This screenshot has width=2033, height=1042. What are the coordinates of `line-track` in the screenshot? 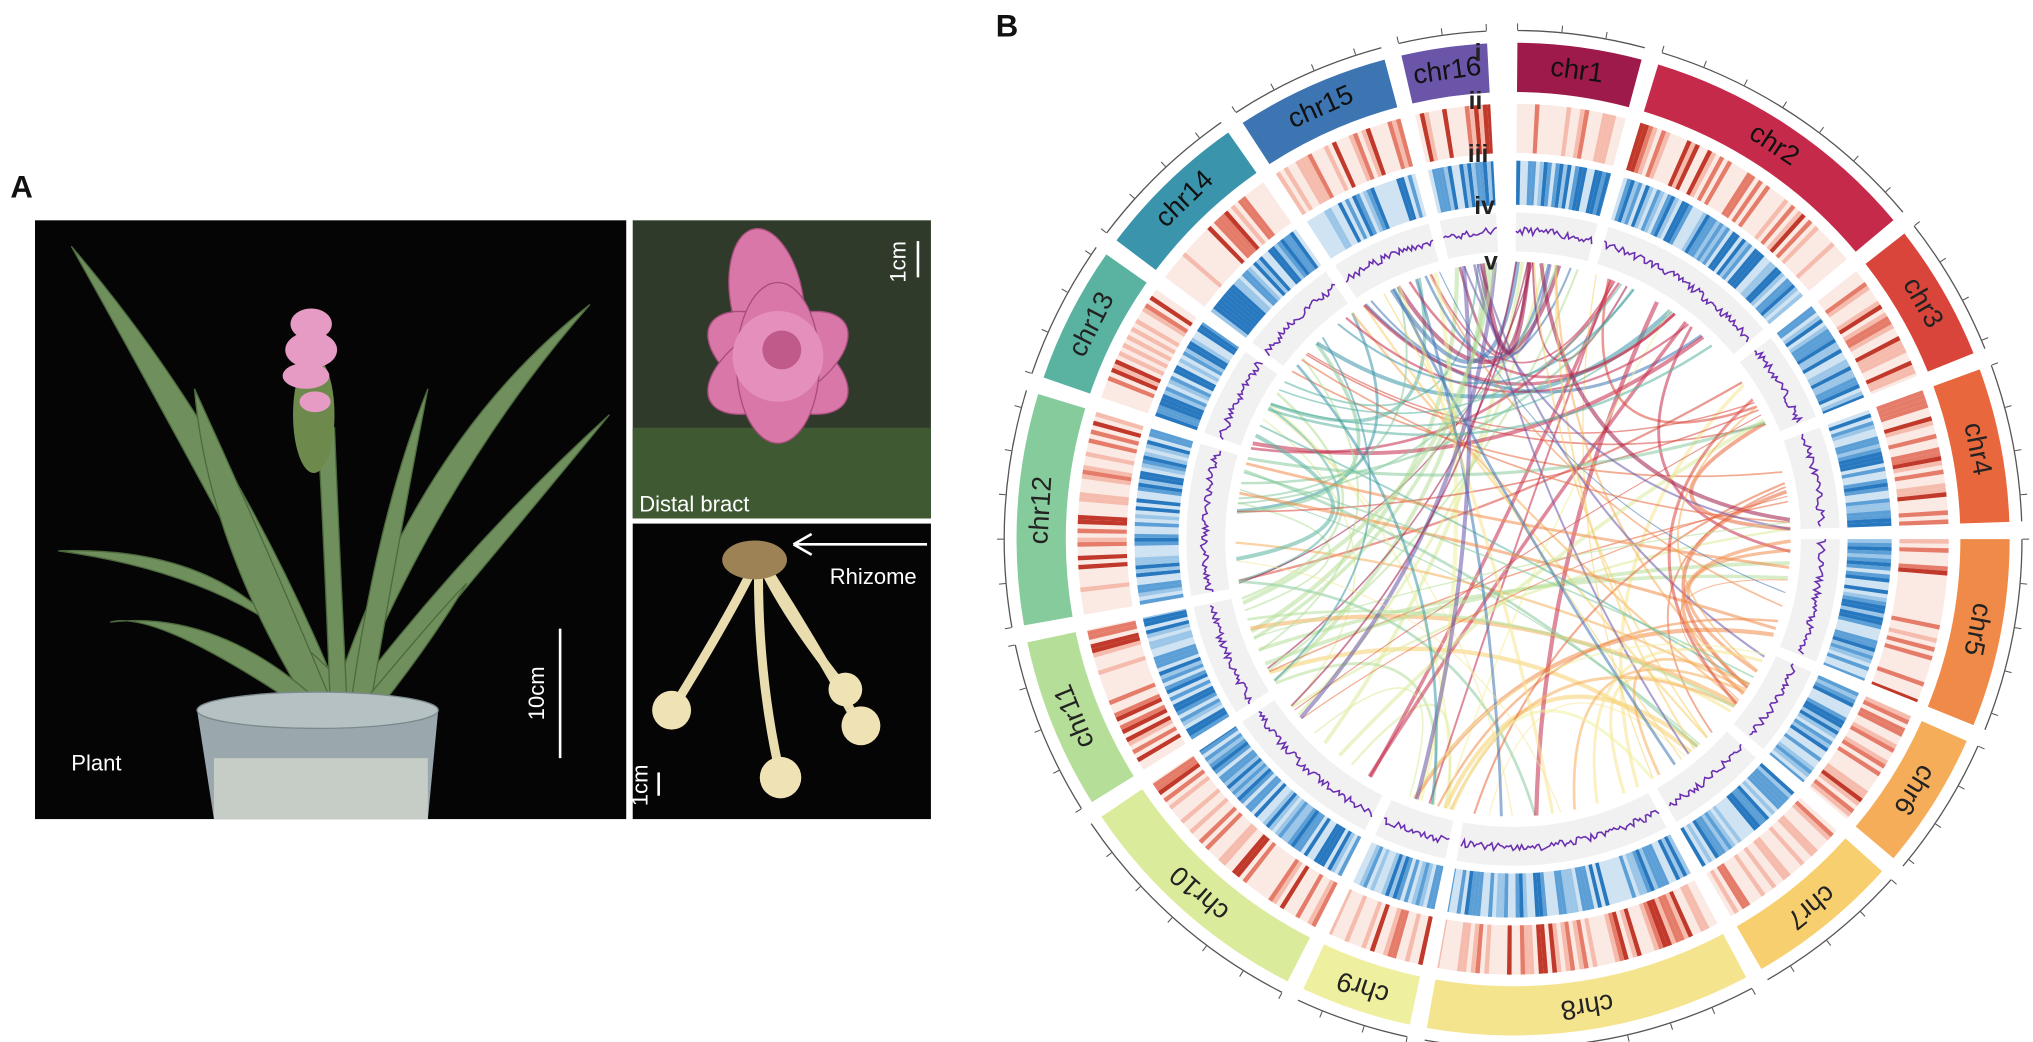 It's located at (1417, 830).